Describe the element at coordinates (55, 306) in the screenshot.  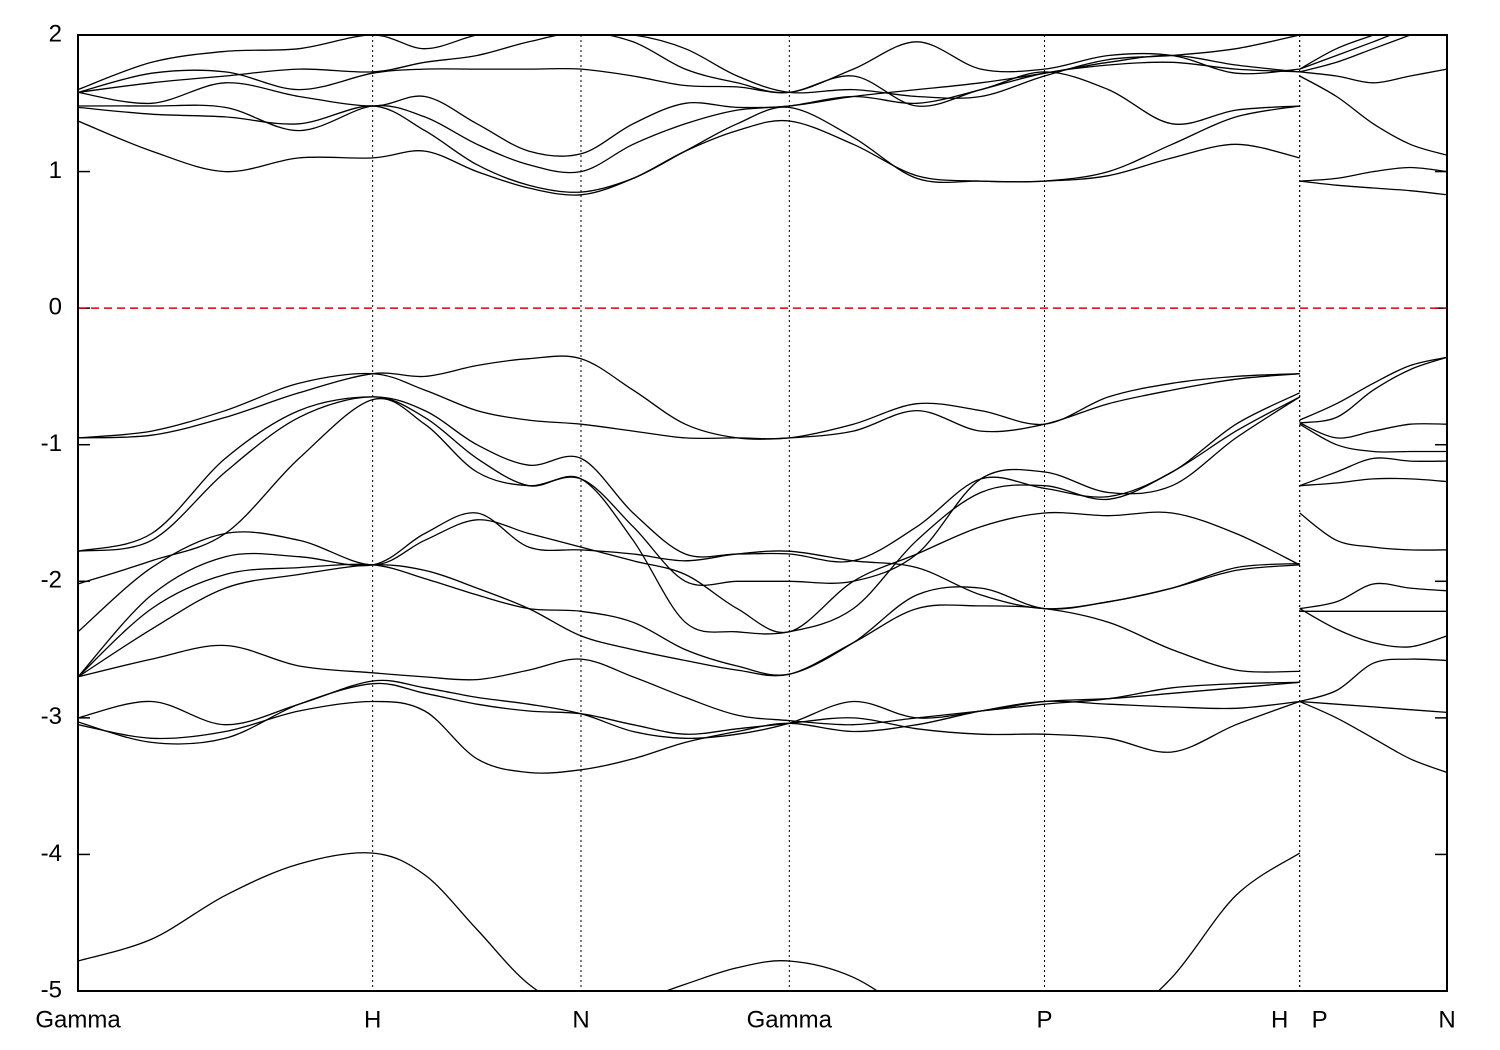
I see `y-tick-label: 0` at that location.